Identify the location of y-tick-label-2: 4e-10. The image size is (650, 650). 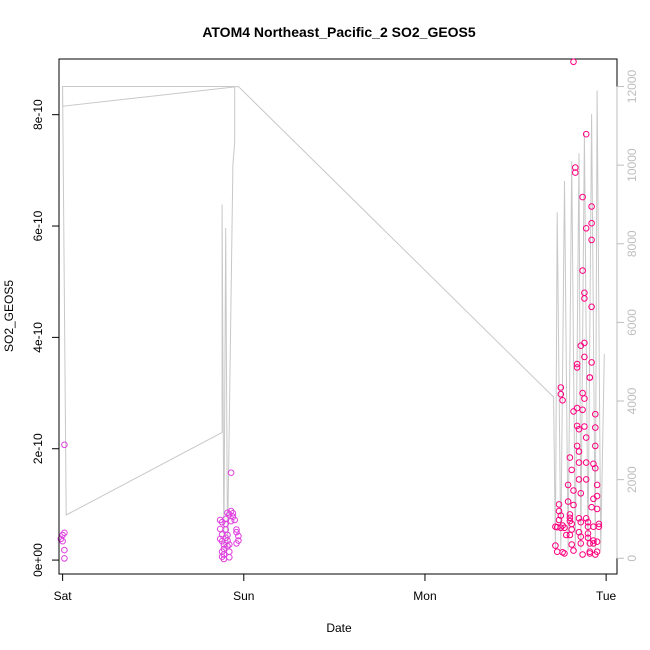
(38, 337).